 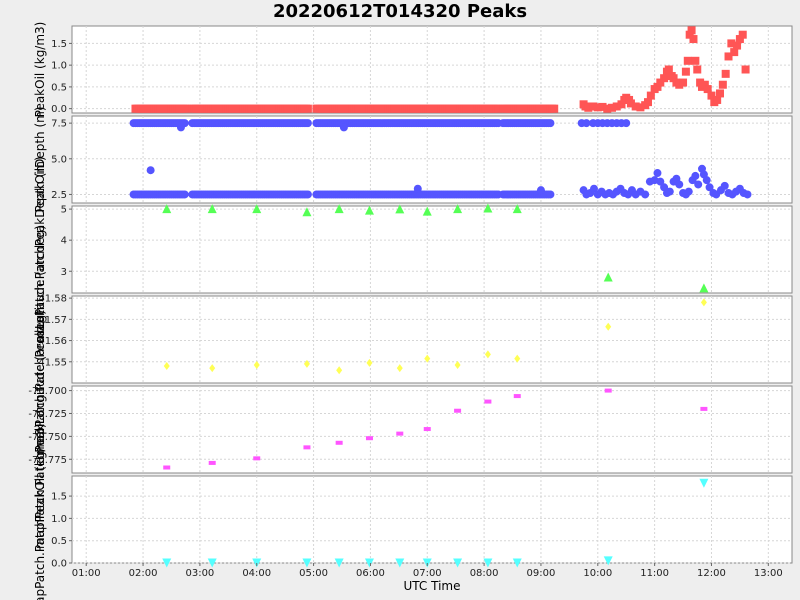 I want to click on x-tick-label: 10:00, so click(x=597, y=573).